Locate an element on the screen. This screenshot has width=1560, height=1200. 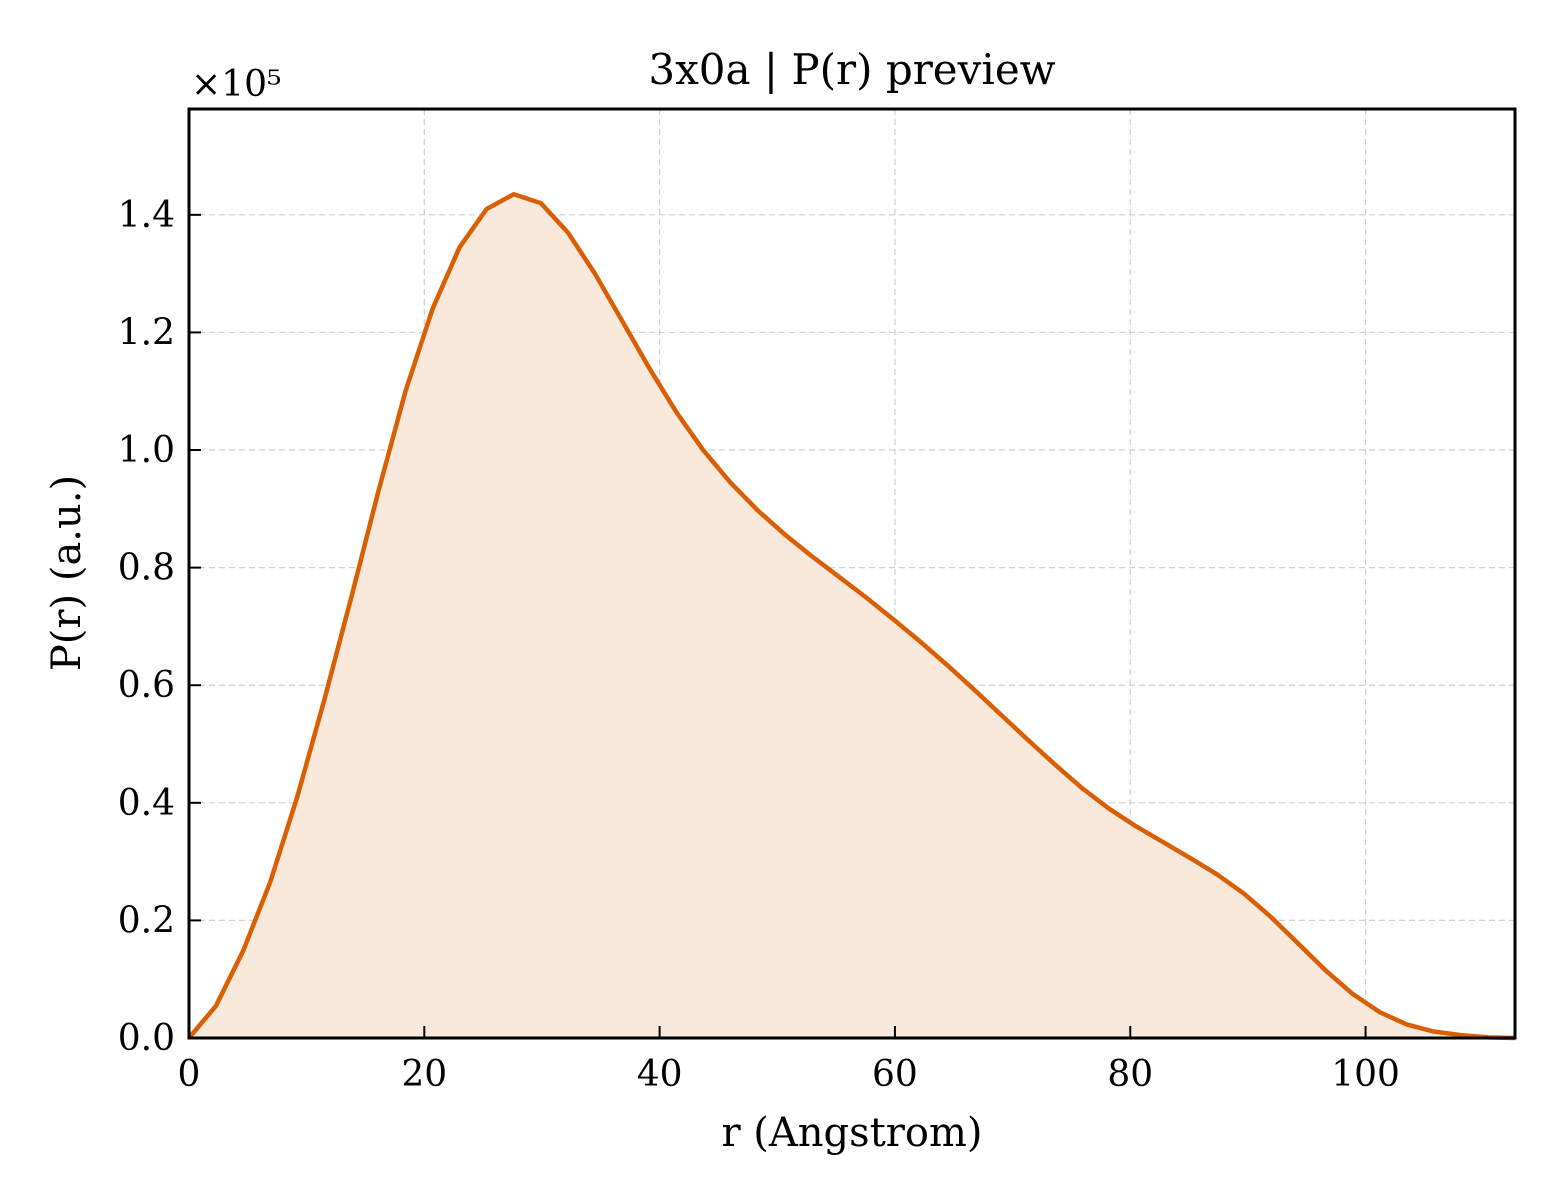
x-tick-label: 80 is located at coordinates (1130, 1074).